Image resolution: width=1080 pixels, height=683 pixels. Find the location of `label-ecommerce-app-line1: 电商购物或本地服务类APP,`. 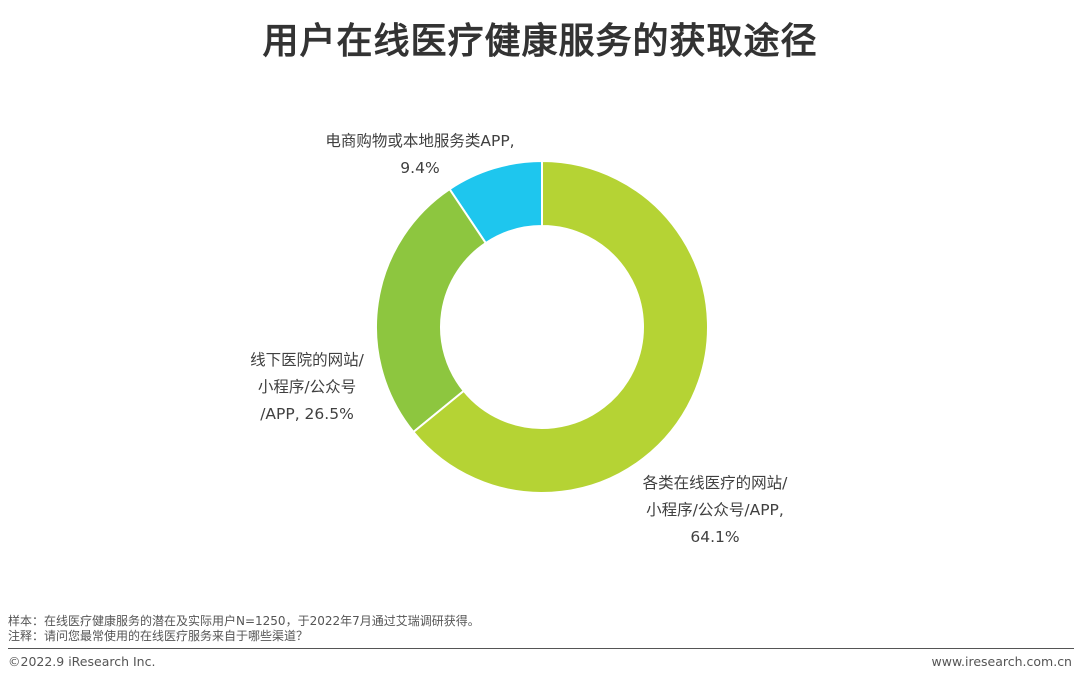

label-ecommerce-app-line1: 电商购物或本地服务类APP, is located at coordinates (420, 141).